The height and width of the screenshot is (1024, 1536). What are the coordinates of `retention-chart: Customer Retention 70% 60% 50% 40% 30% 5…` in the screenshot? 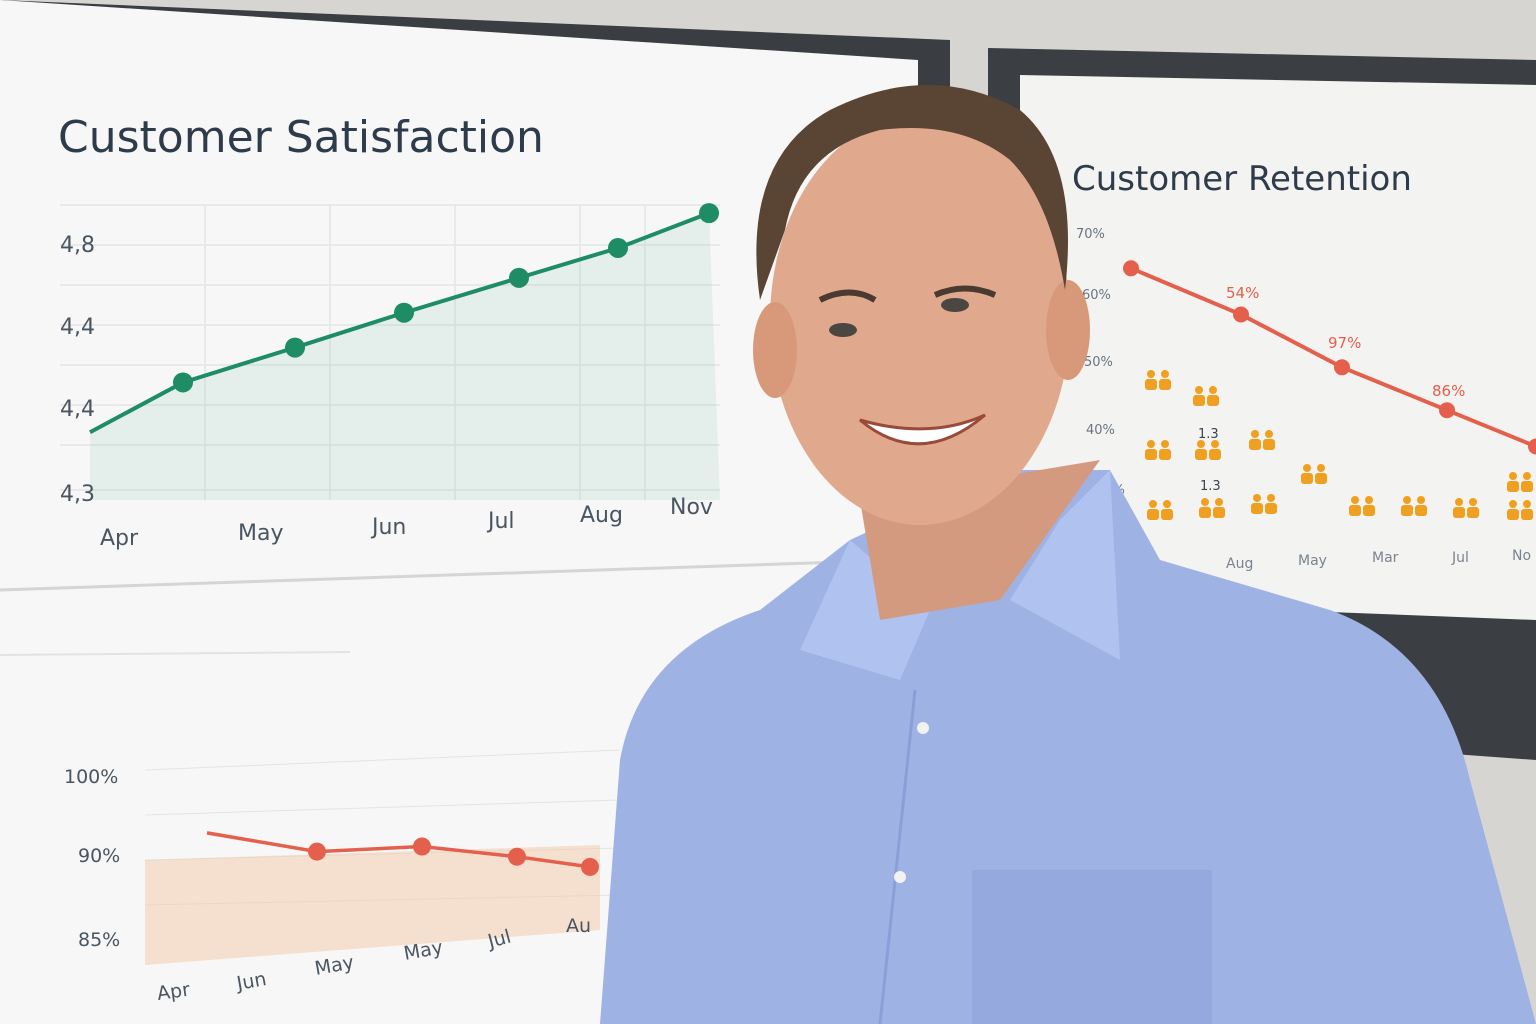 It's located at (1304, 365).